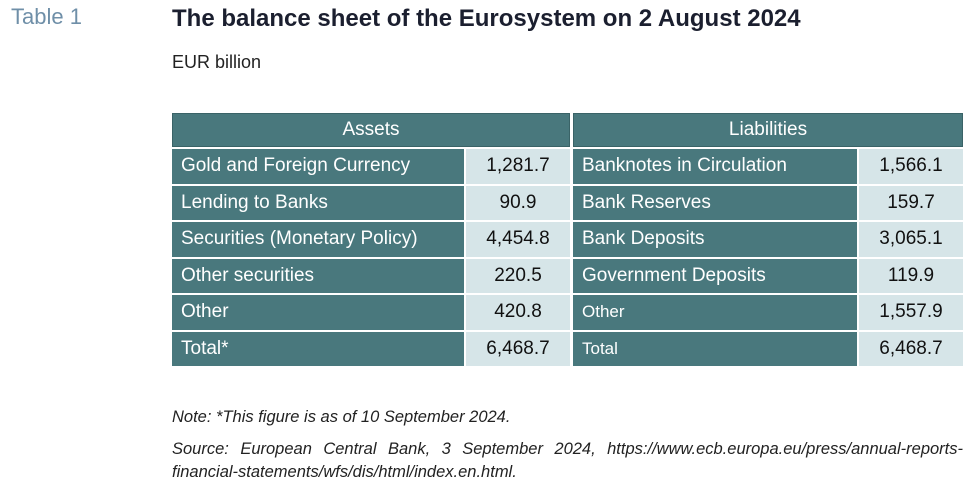 The image size is (969, 488). Describe the element at coordinates (715, 166) in the screenshot. I see `liability-label-banknotes: Banknotes in Circulation` at that location.